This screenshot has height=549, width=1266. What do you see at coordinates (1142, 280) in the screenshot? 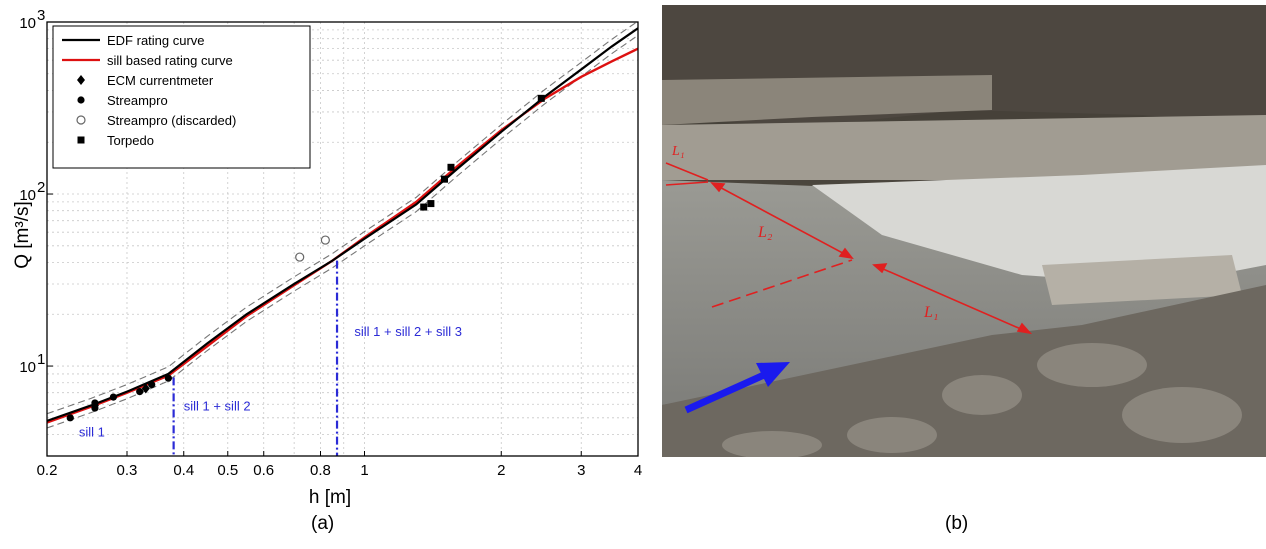
I see `concrete-sill` at bounding box center [1142, 280].